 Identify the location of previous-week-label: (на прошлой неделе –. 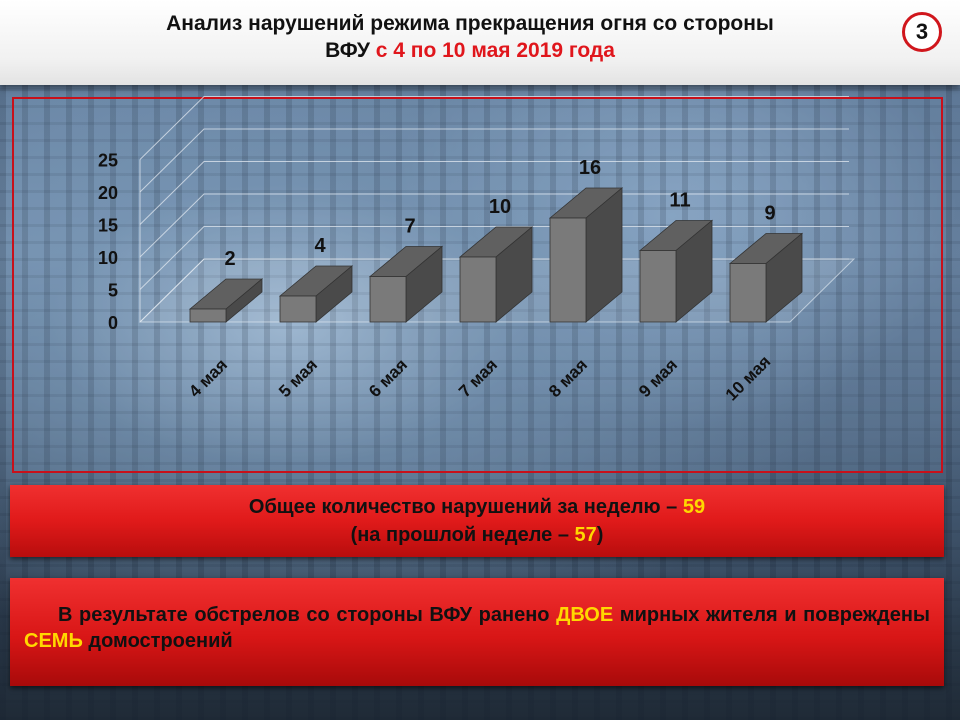
(459, 535).